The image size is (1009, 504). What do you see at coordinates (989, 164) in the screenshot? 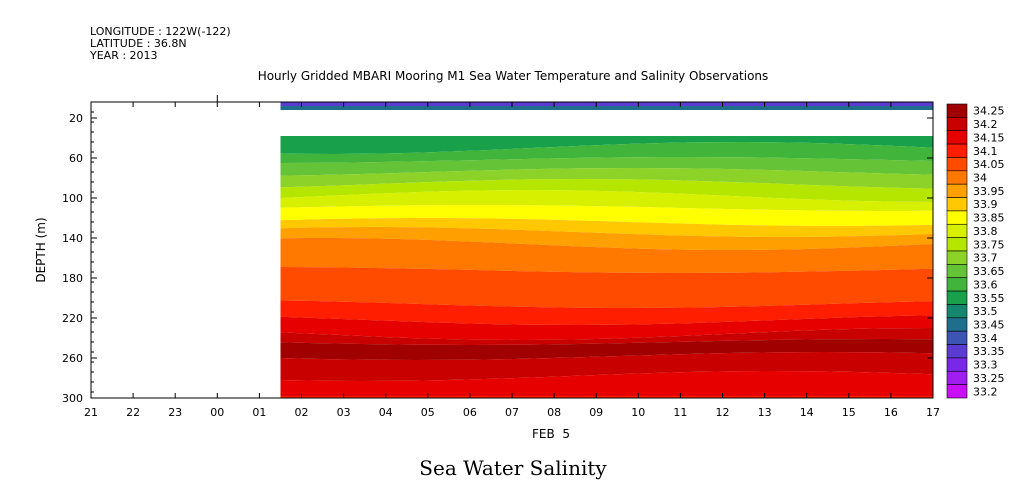
I see `colorbar-label: 34.05` at bounding box center [989, 164].